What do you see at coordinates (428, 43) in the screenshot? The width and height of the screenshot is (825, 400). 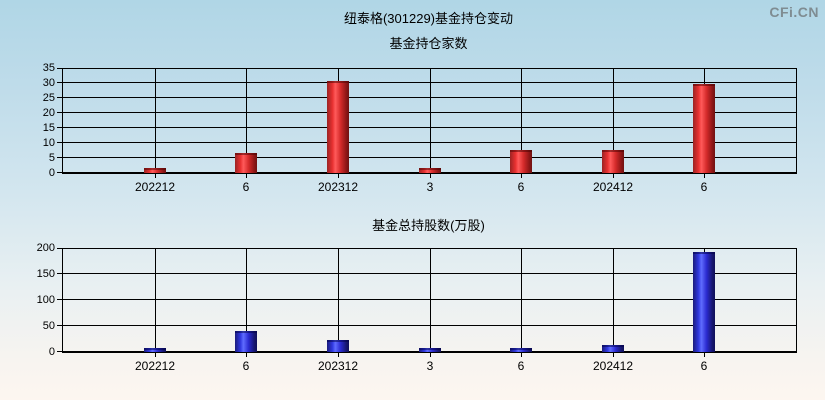 I see `chart1-subtitle: 基金持仓家数` at bounding box center [428, 43].